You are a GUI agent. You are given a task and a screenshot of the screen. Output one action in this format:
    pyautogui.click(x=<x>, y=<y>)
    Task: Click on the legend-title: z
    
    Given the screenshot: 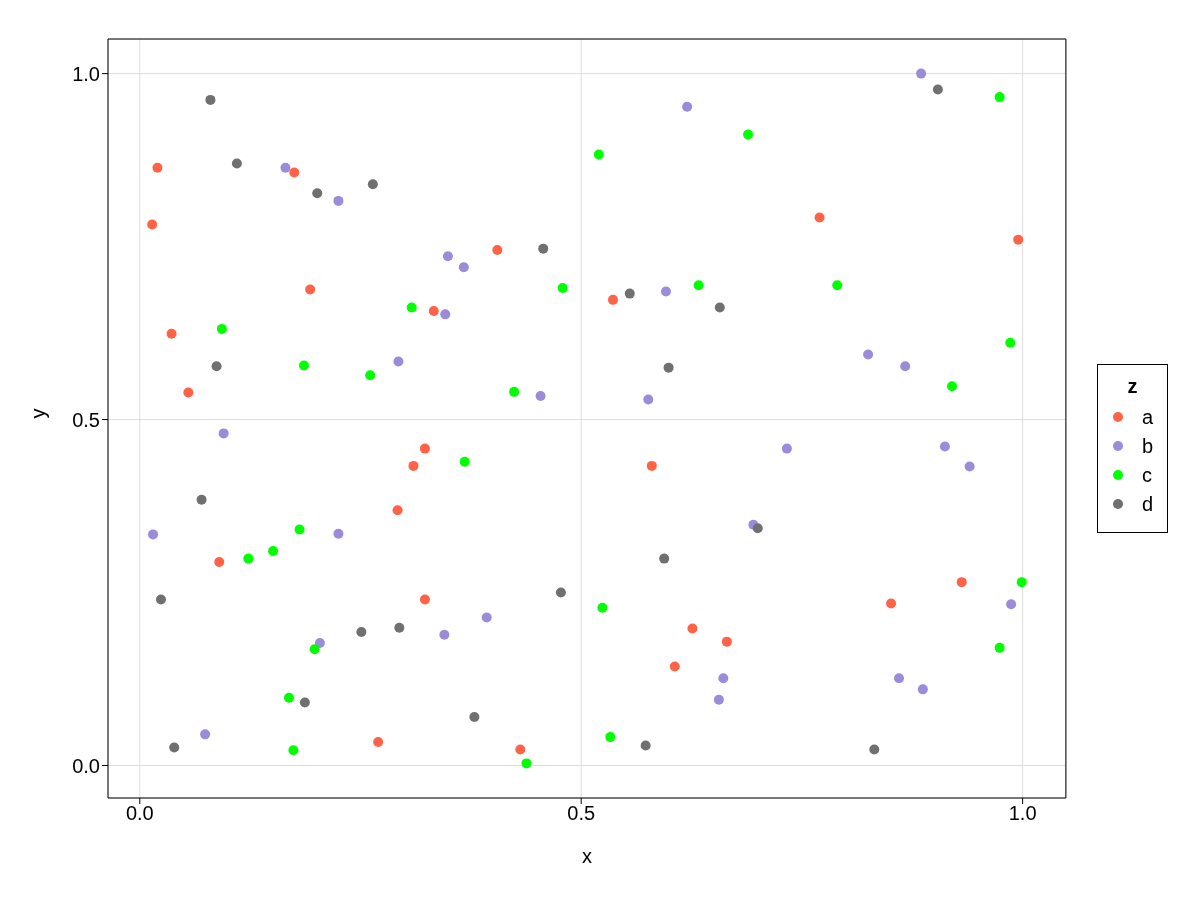 What is the action you would take?
    pyautogui.click(x=1132, y=386)
    